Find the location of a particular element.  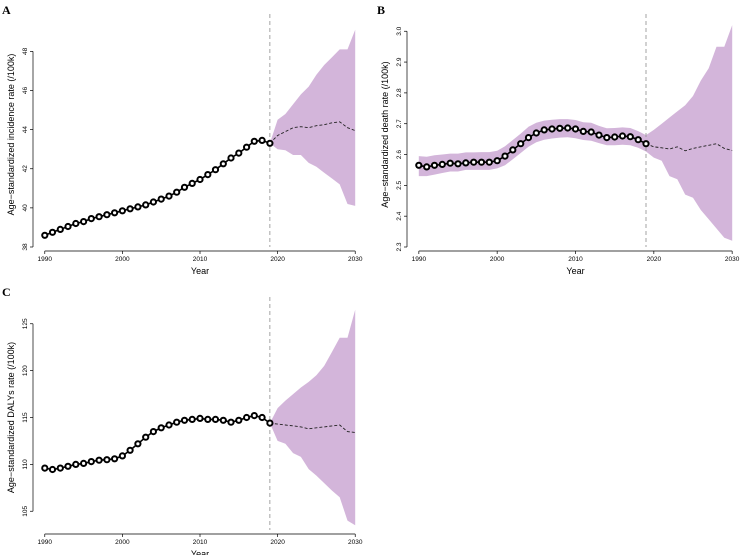

panel-letter-c: C is located at coordinates (6, 292).